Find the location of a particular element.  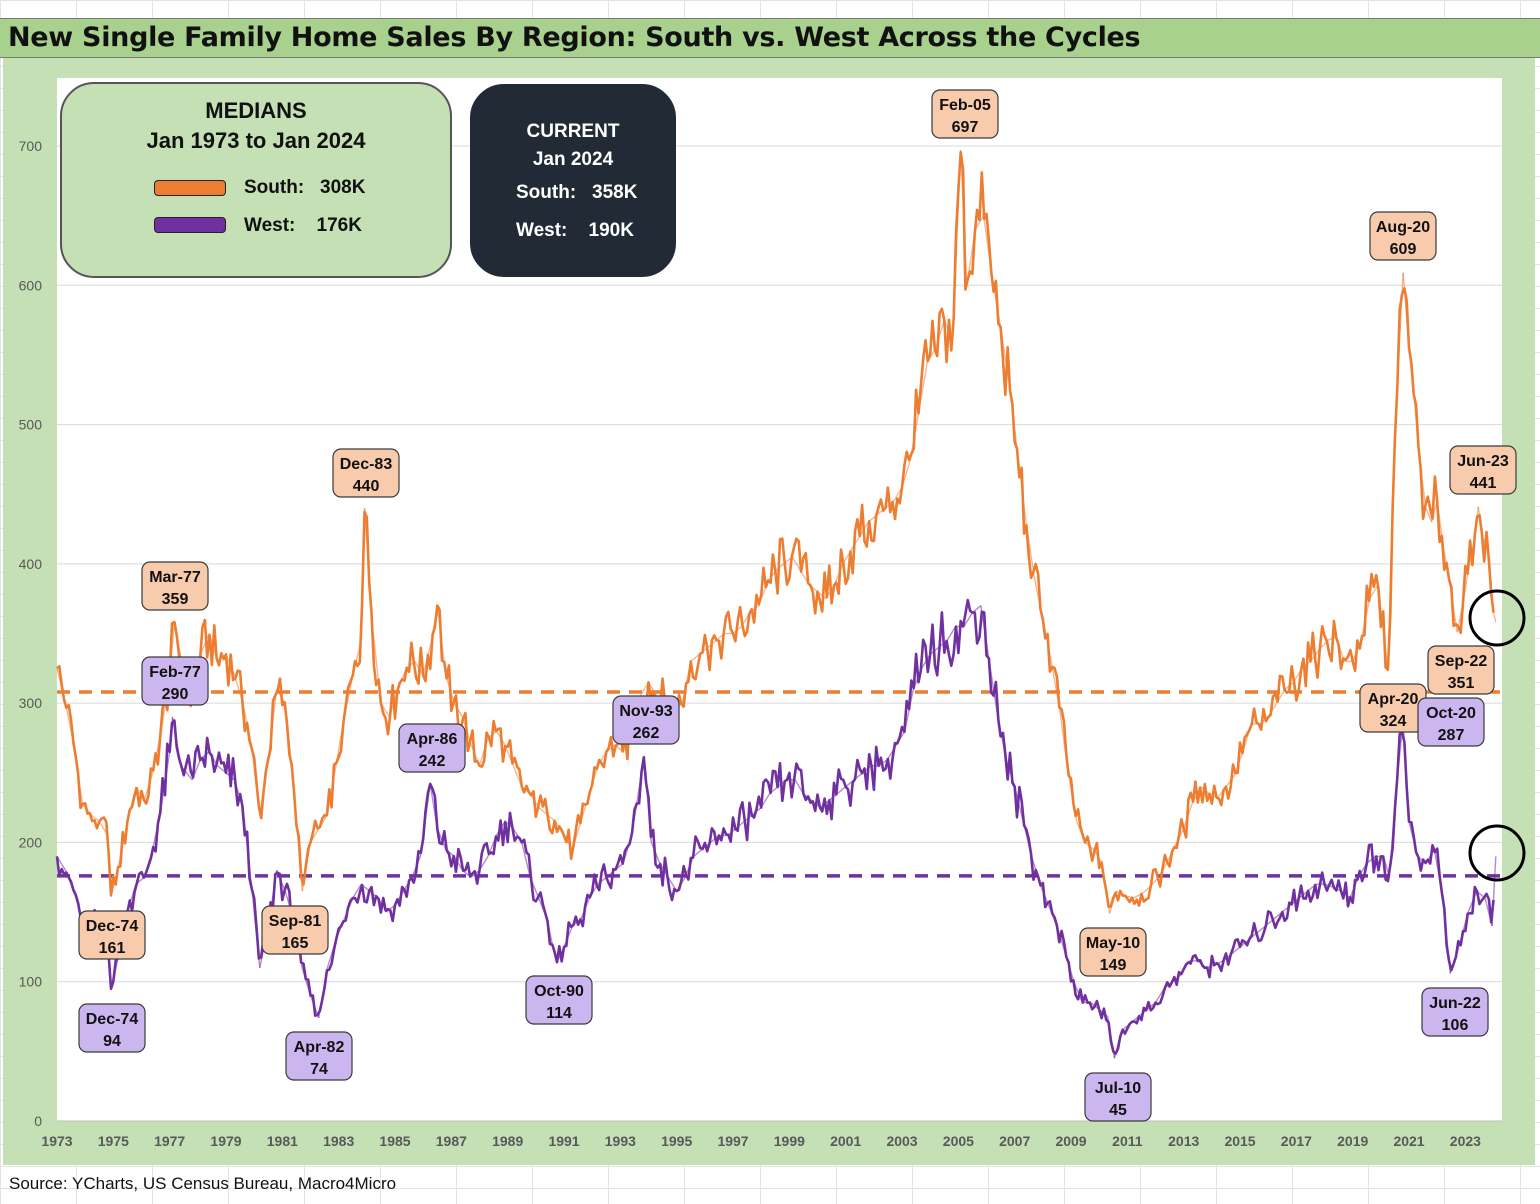

callout-date: May-10 is located at coordinates (1113, 943).